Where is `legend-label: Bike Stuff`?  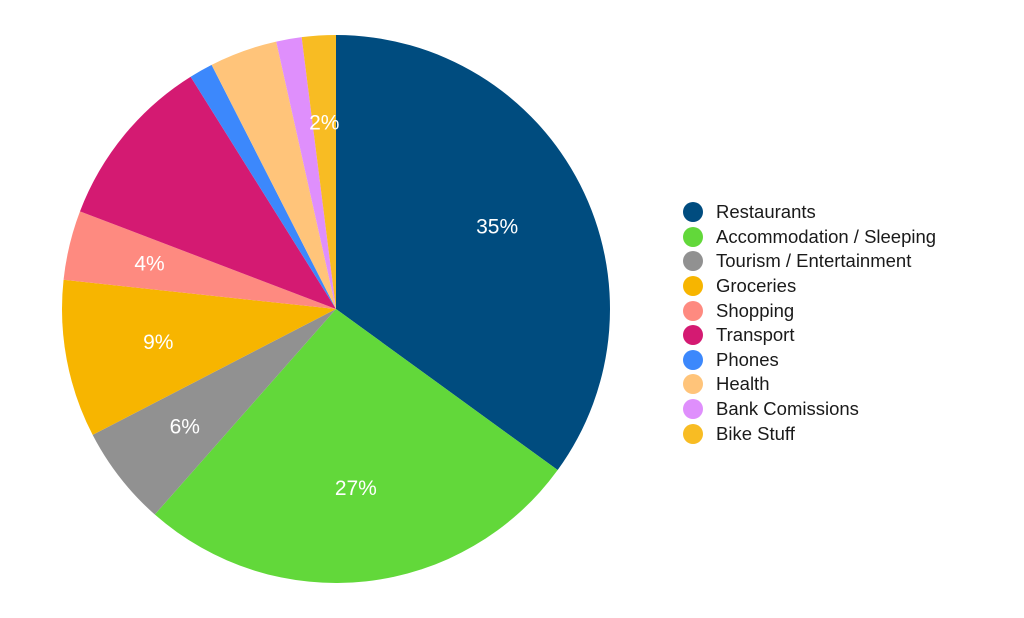
legend-label: Bike Stuff is located at coordinates (755, 433).